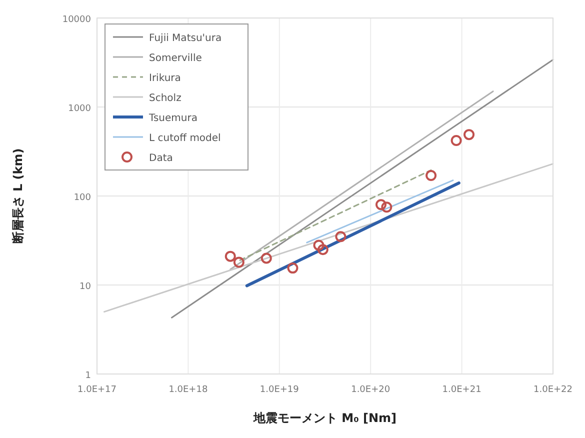 This screenshot has width=585, height=438. I want to click on legend-label: Somerville, so click(175, 58).